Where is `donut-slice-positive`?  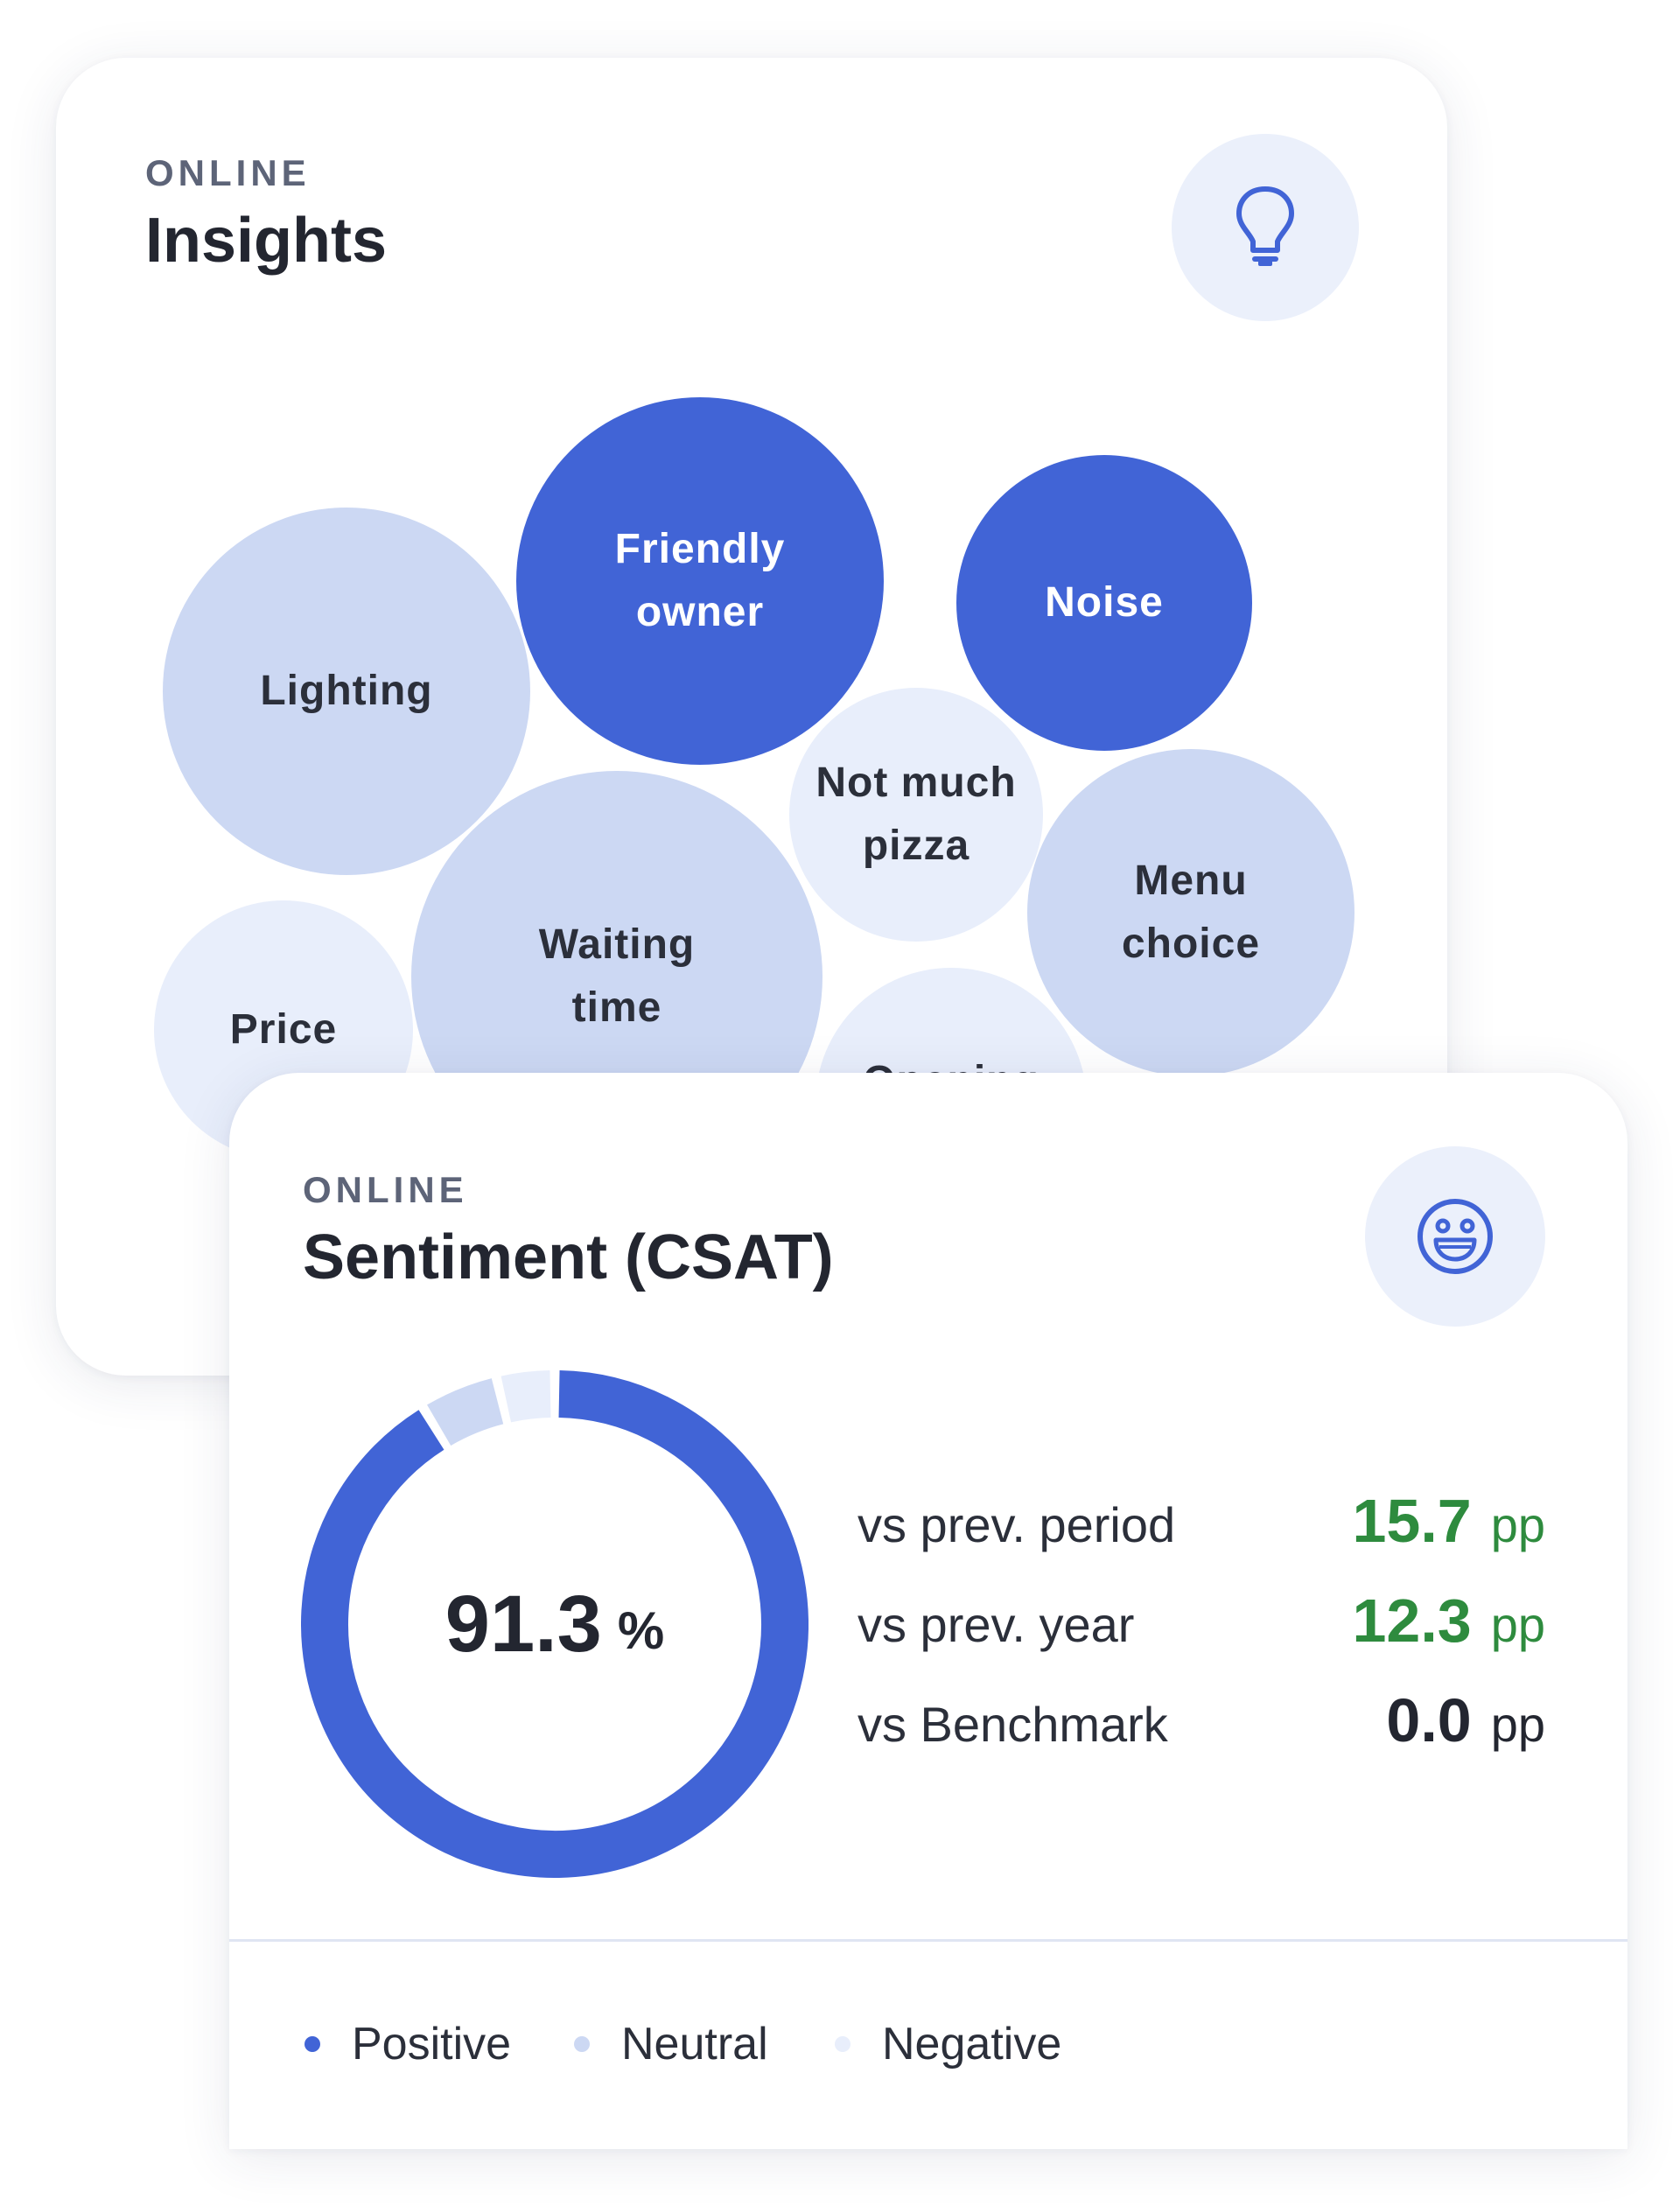 donut-slice-positive is located at coordinates (554, 1624).